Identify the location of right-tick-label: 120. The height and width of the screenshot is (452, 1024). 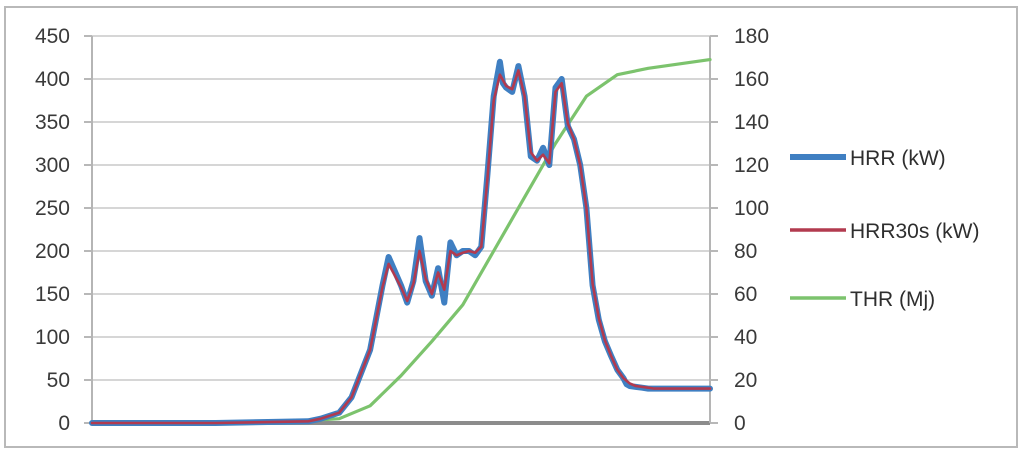
(751, 165).